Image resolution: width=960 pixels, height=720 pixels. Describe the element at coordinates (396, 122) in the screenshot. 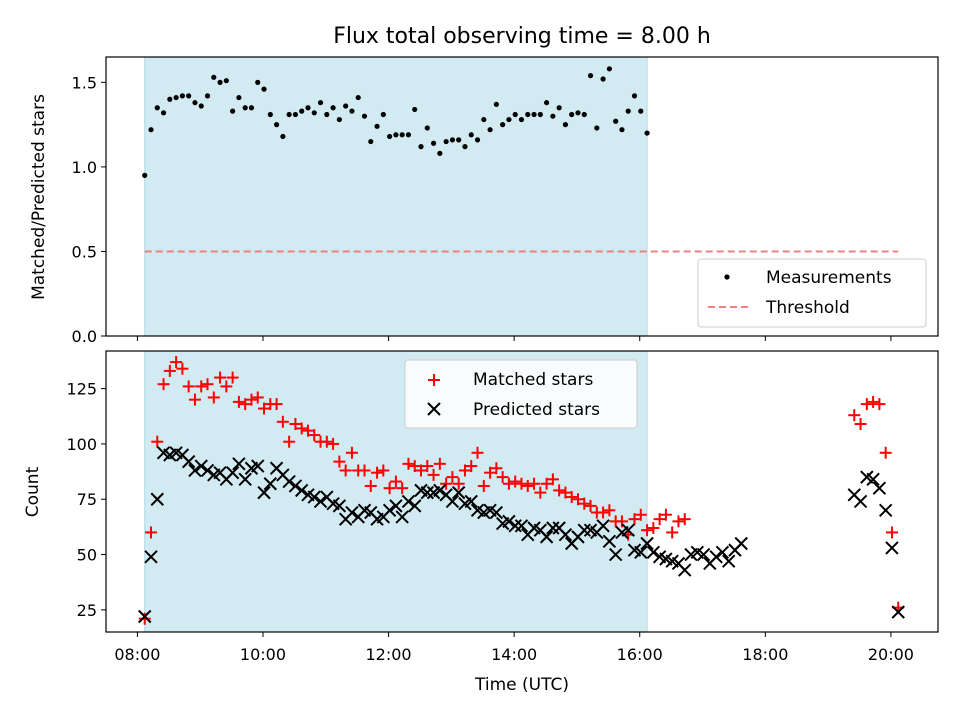

I see `ratio-points-layer` at that location.